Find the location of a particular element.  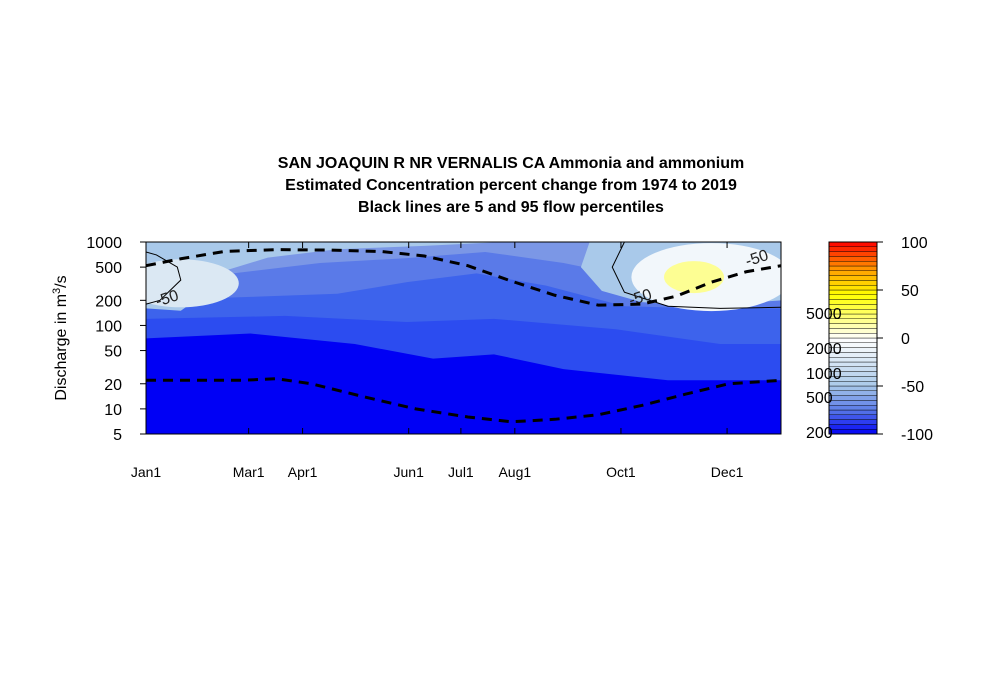

colorbar-overlay-label-2: 1000 is located at coordinates (824, 374).